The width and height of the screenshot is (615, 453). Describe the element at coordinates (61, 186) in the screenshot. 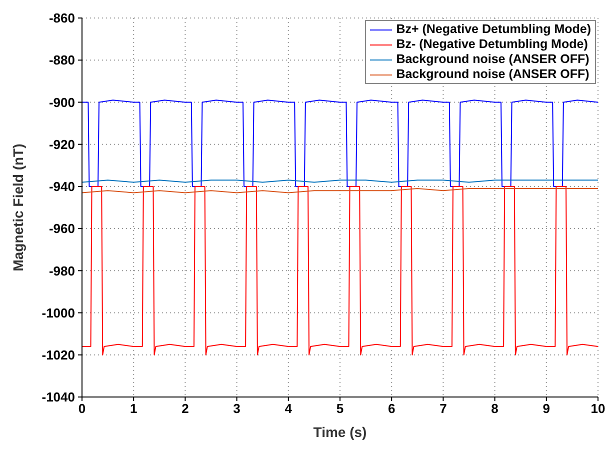

I see `y-tick-label: -940` at that location.